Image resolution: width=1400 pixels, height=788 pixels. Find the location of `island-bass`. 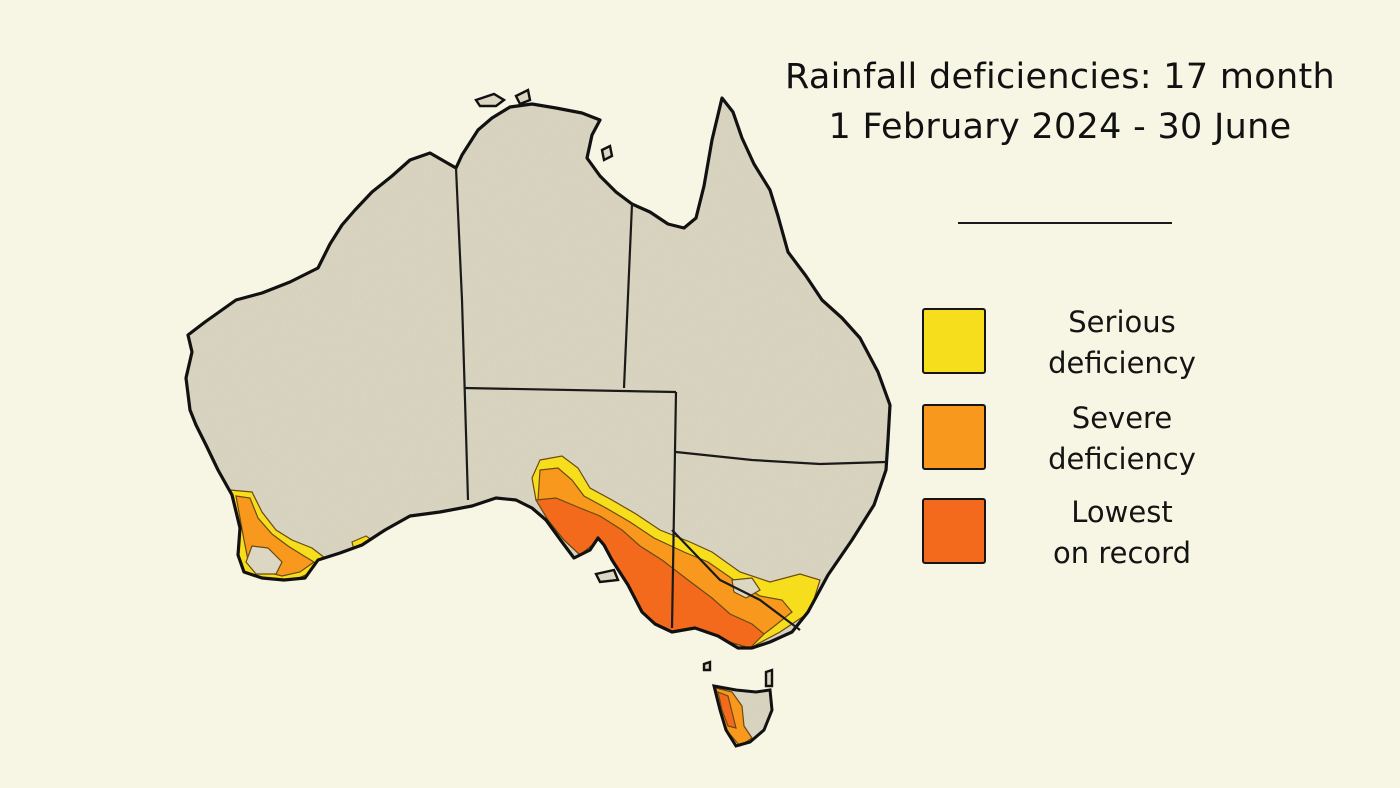

island-bass is located at coordinates (707, 666).